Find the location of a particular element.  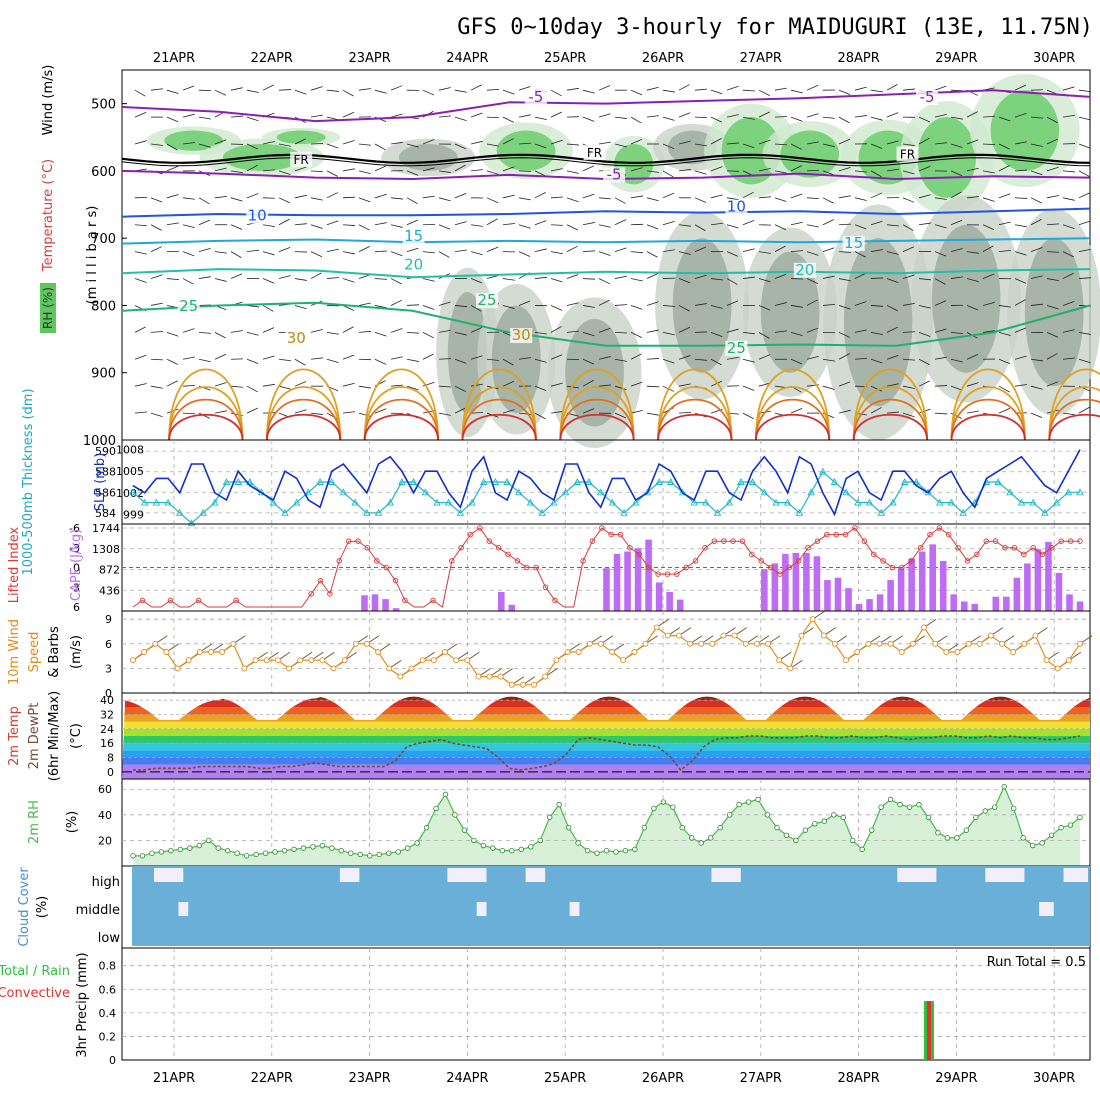

wind-axis-label-1: 10m Wind is located at coordinates (14, 652).